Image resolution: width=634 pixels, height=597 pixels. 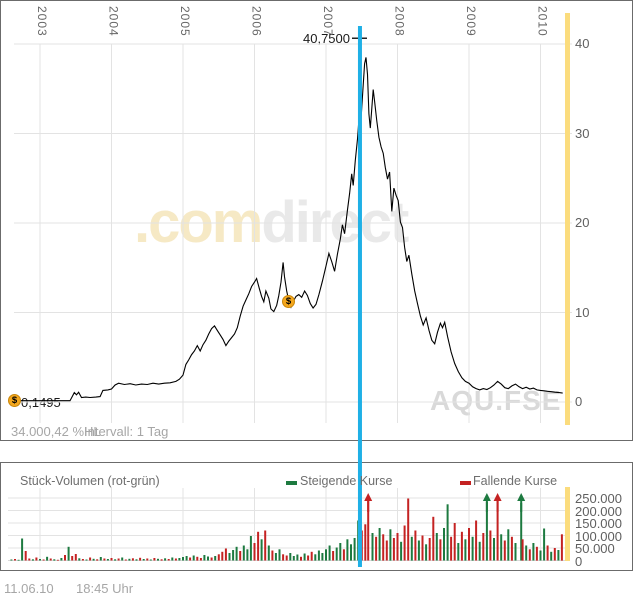 I want to click on volume-axis-tick-label: 100.000, so click(x=598, y=536).